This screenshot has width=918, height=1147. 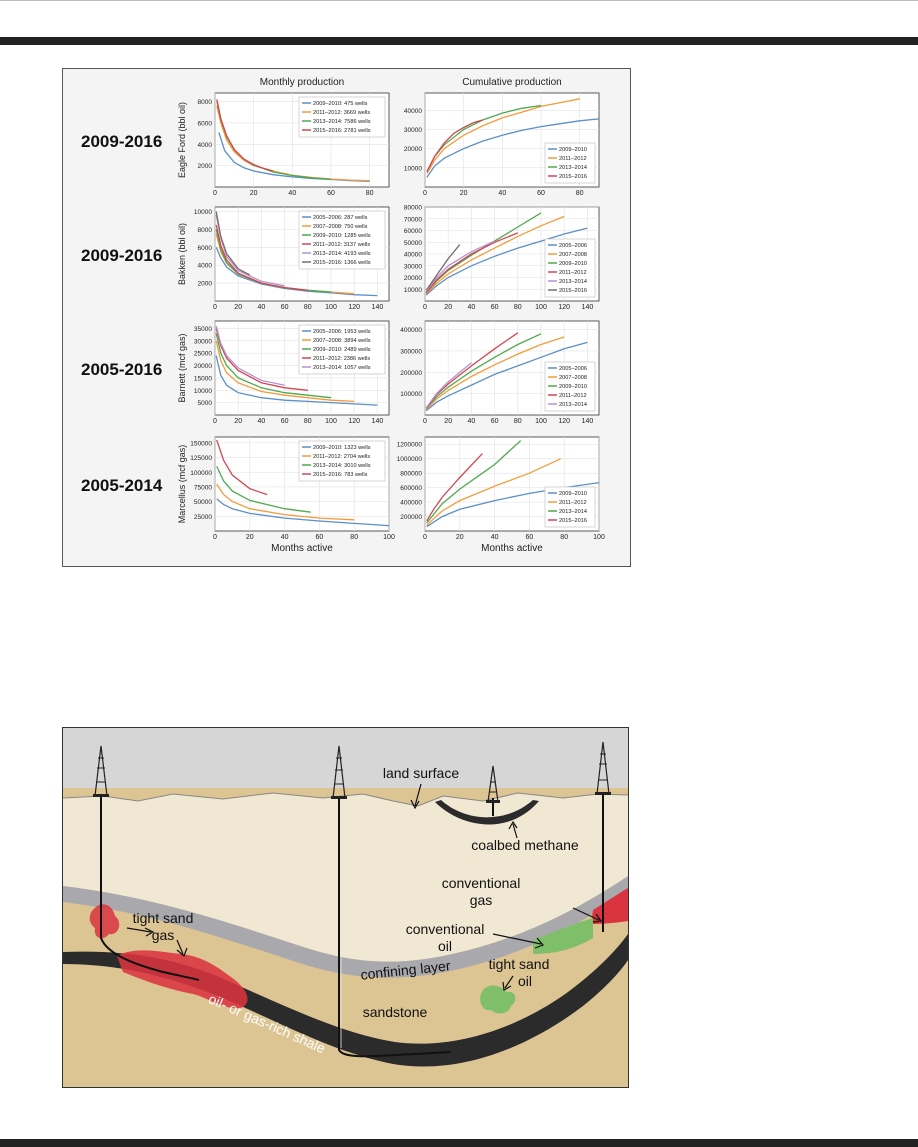 I want to click on label-tight-sand-gas-2: gas, so click(x=163, y=935).